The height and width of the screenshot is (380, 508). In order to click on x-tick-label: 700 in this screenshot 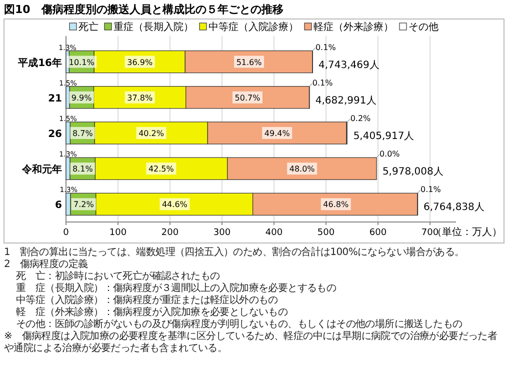, I will do `click(430, 233)`.